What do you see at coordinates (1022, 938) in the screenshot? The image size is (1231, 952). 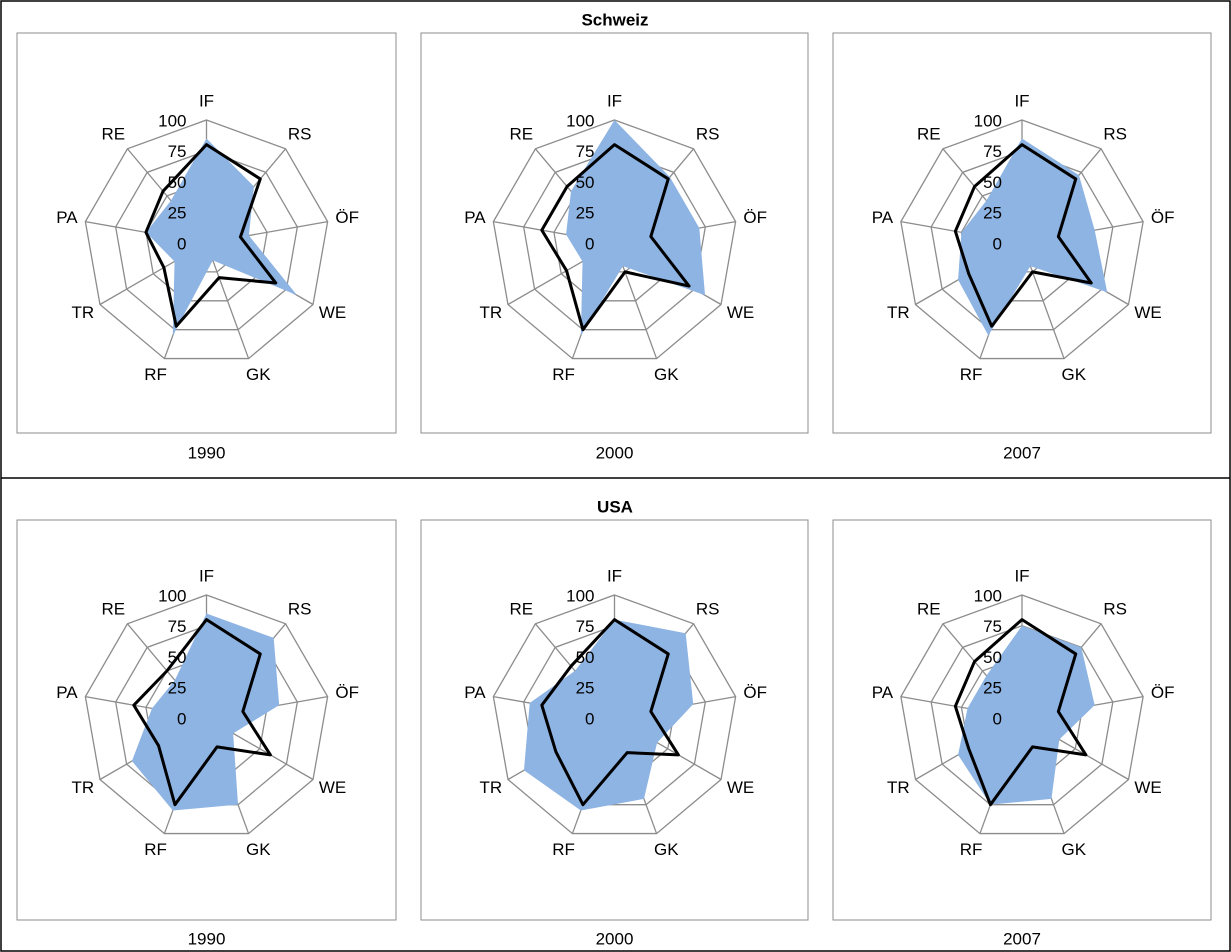 I see `chart-caption: 2007` at bounding box center [1022, 938].